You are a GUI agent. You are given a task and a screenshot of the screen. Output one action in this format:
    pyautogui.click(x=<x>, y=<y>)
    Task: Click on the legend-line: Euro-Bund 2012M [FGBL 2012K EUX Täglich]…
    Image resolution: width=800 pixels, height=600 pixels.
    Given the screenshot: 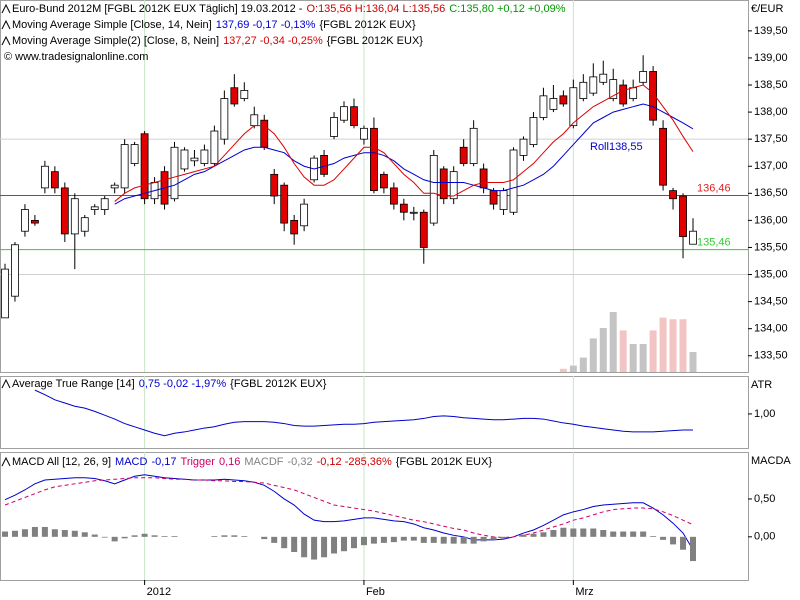 What is the action you would take?
    pyautogui.click(x=289, y=9)
    